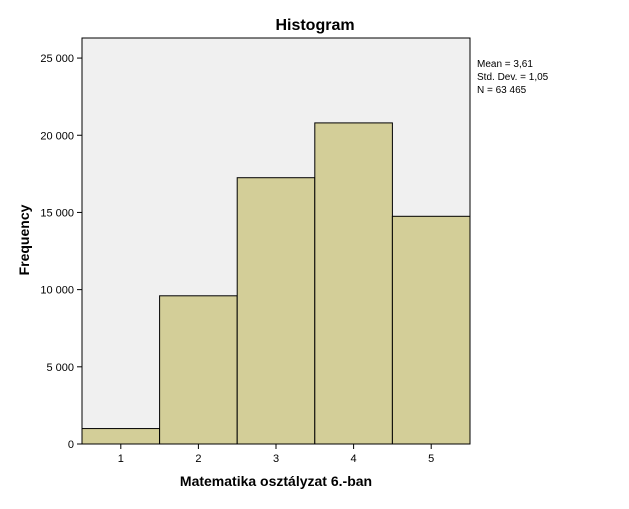 Image resolution: width=629 pixels, height=509 pixels. I want to click on x-axis-label: Matematika osztályzat 6.-ban, so click(276, 481).